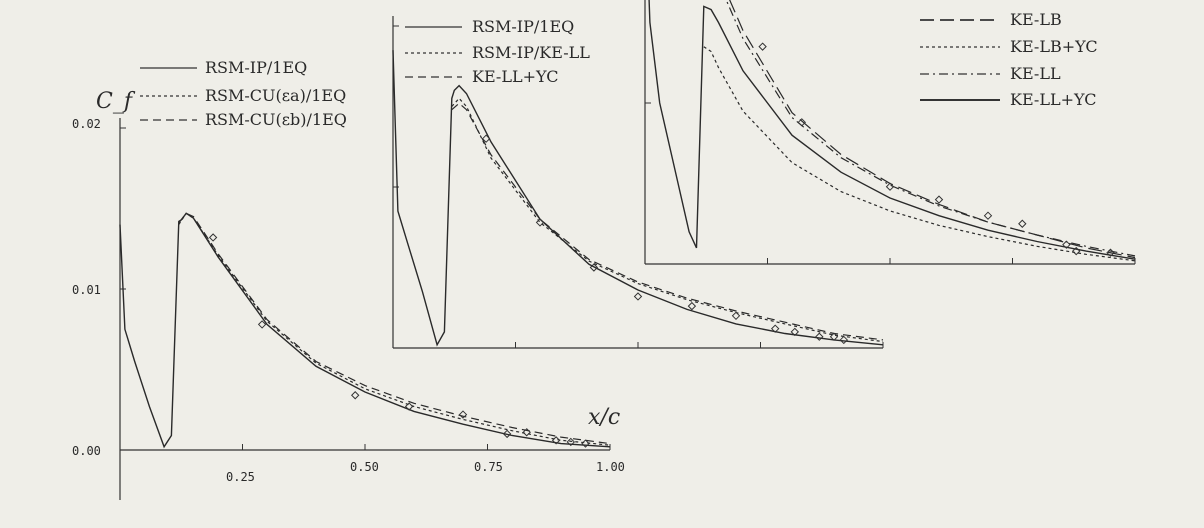  I want to click on x-tick-label-0.25: 0.25, so click(240, 477).